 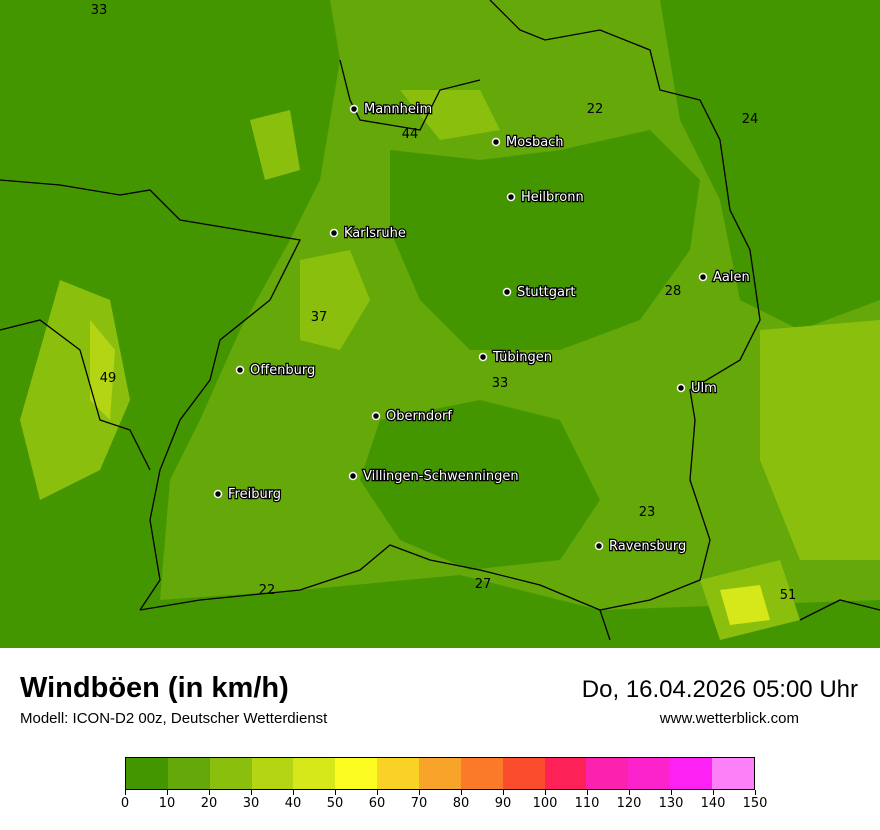 What do you see at coordinates (673, 291) in the screenshot?
I see `gust-value: 28` at bounding box center [673, 291].